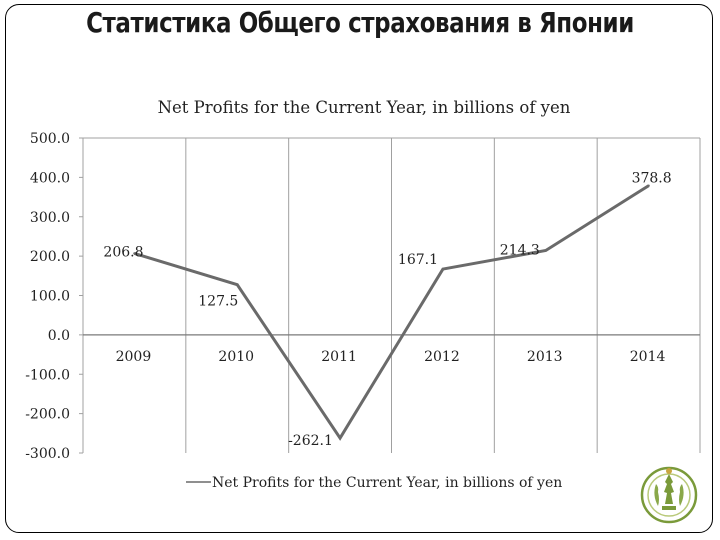 Image resolution: width=720 pixels, height=540 pixels. I want to click on x-tick-label: 2012, so click(442, 357).